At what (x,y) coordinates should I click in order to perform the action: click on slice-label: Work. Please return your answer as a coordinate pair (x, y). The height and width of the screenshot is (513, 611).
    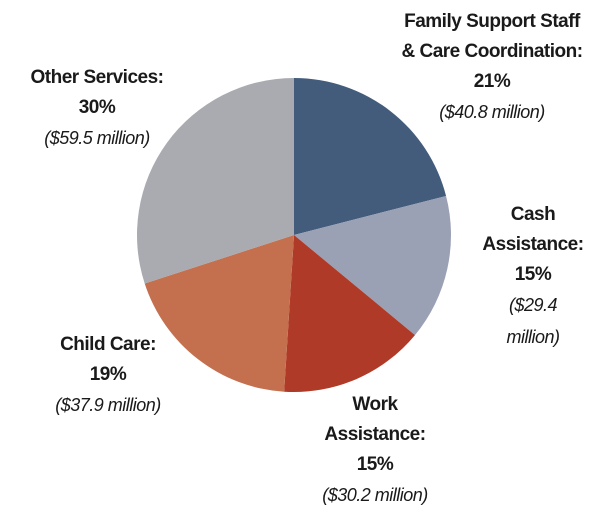
    Looking at the image, I should click on (375, 404).